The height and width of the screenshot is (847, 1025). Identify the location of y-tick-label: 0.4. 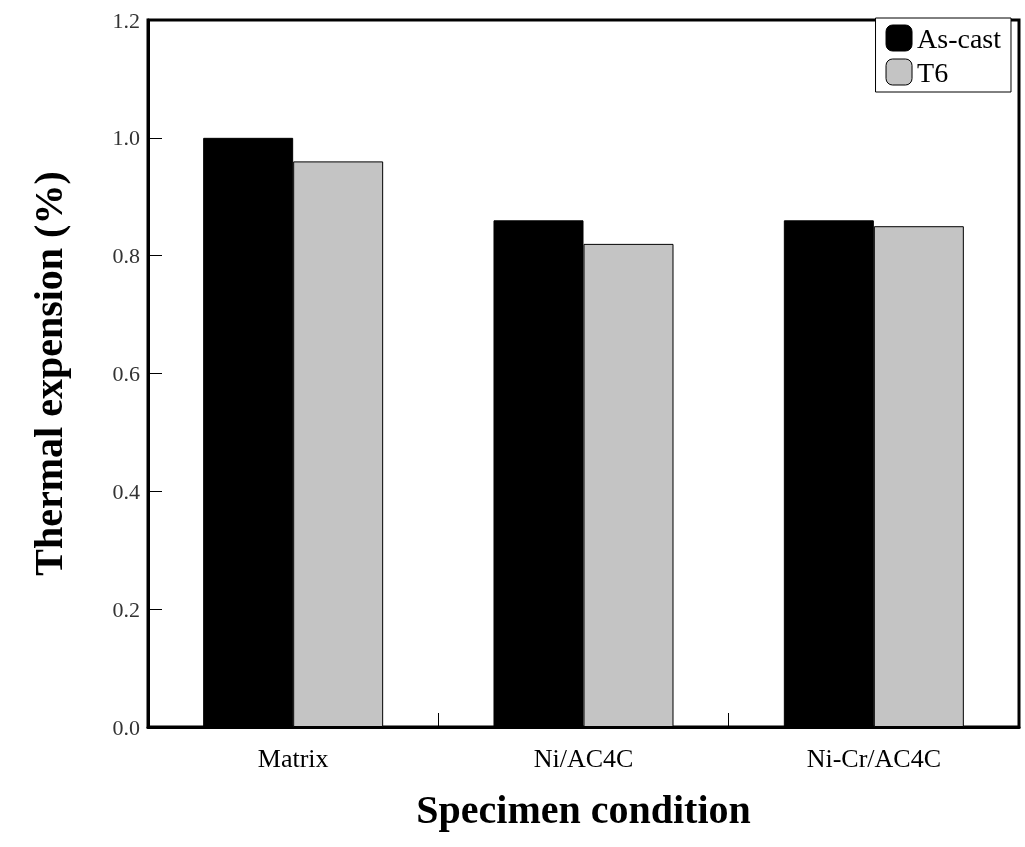
(126, 491).